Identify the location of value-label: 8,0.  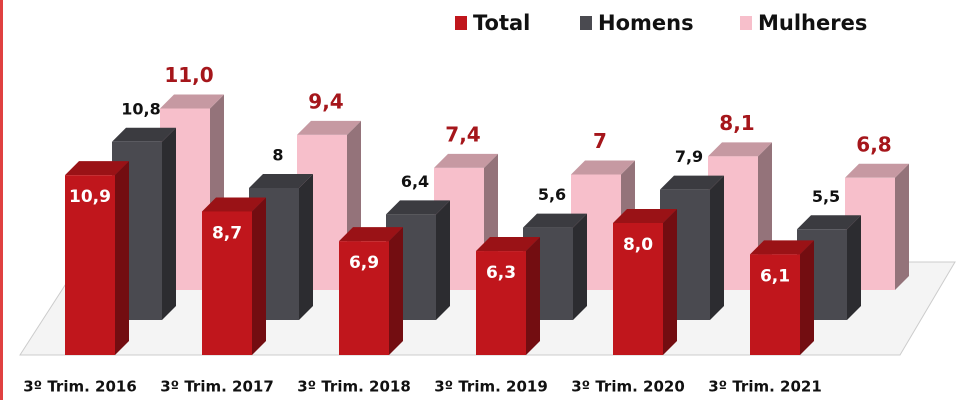
(638, 245).